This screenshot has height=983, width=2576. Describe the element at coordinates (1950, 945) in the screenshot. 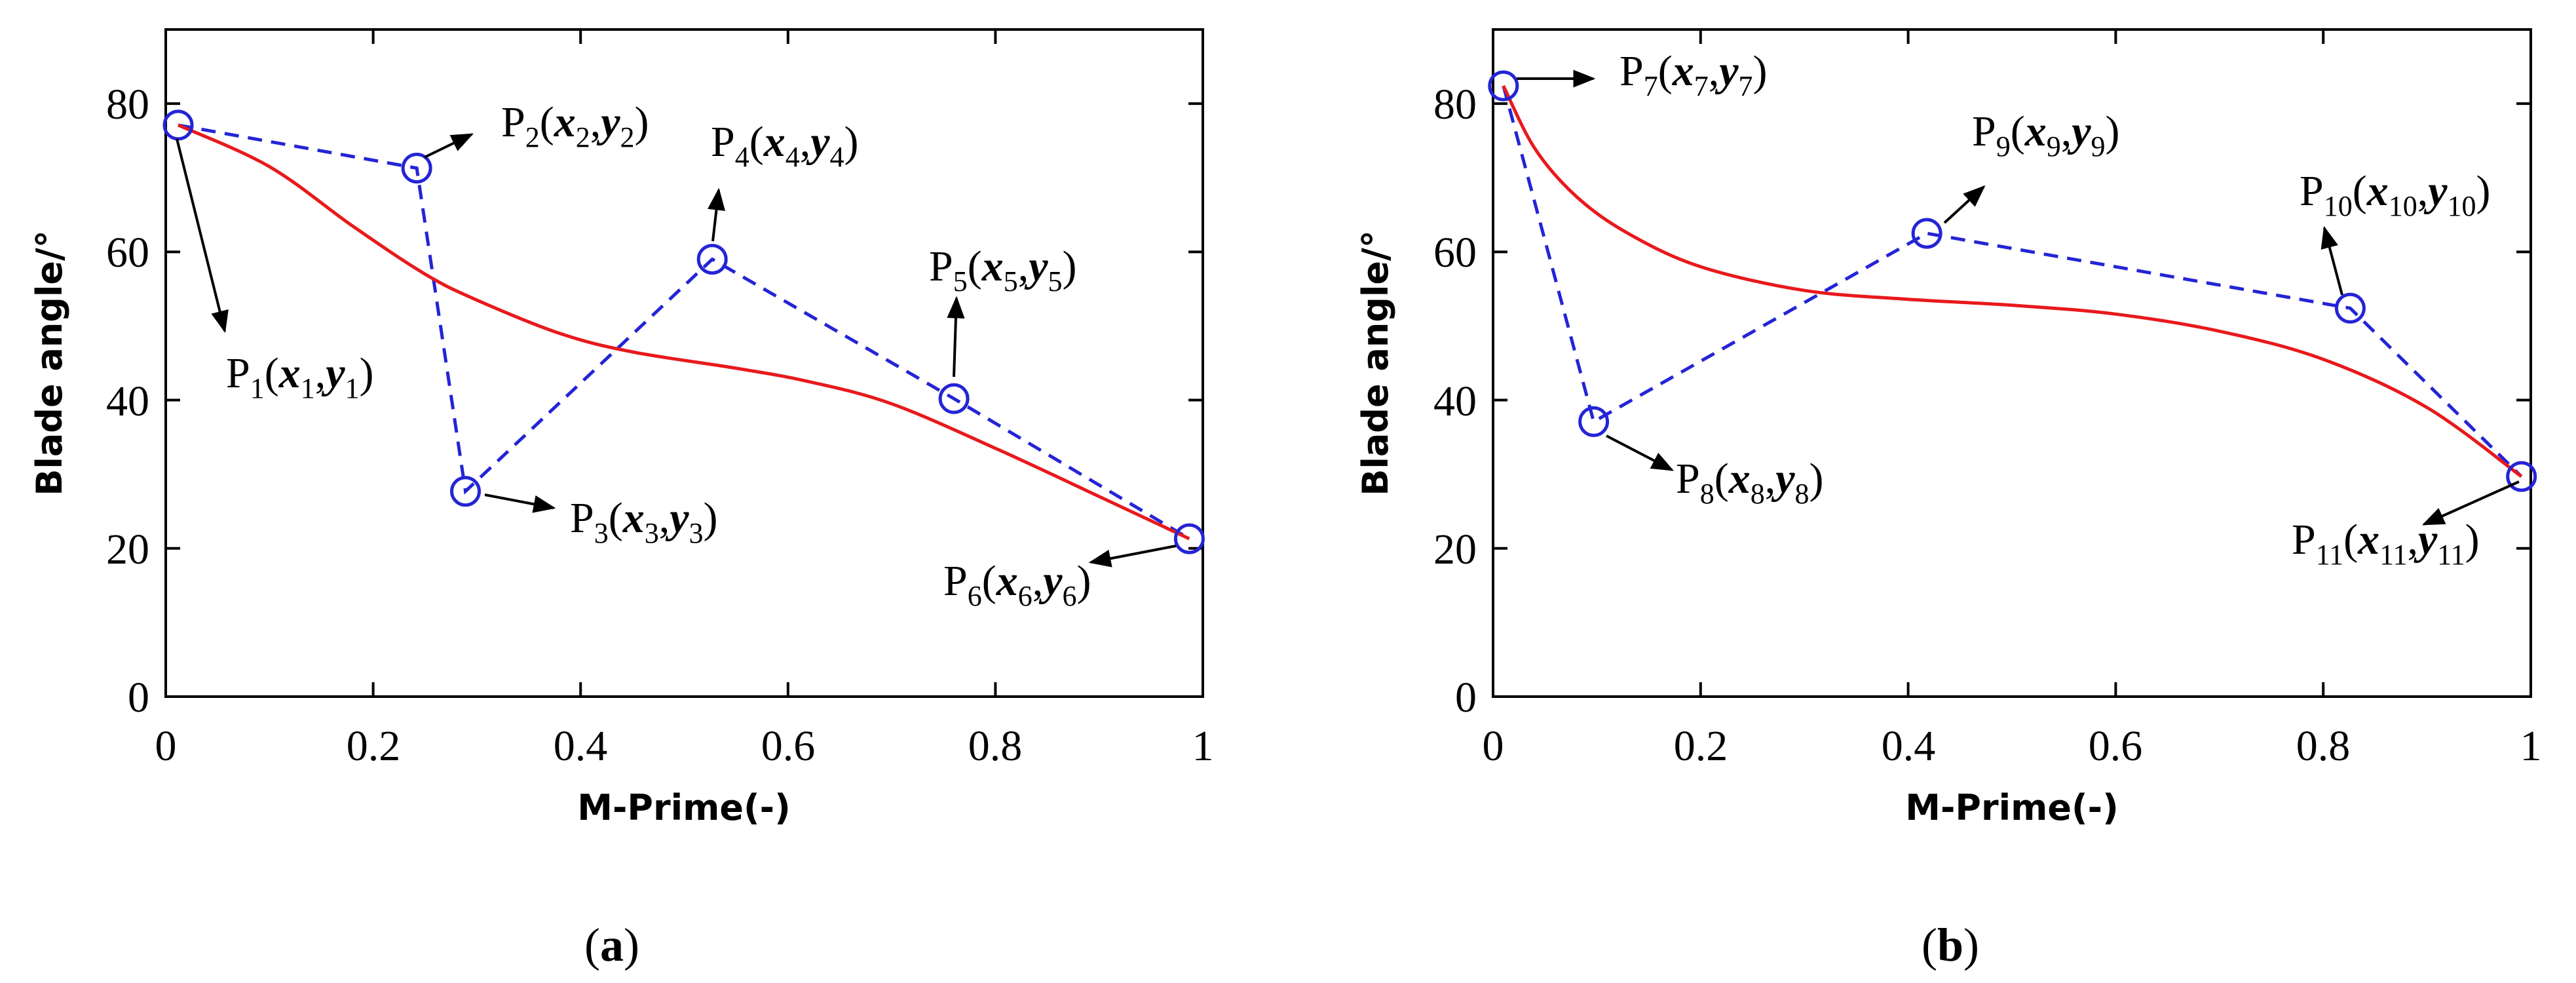

I see `panel-caption-b: (b)` at that location.